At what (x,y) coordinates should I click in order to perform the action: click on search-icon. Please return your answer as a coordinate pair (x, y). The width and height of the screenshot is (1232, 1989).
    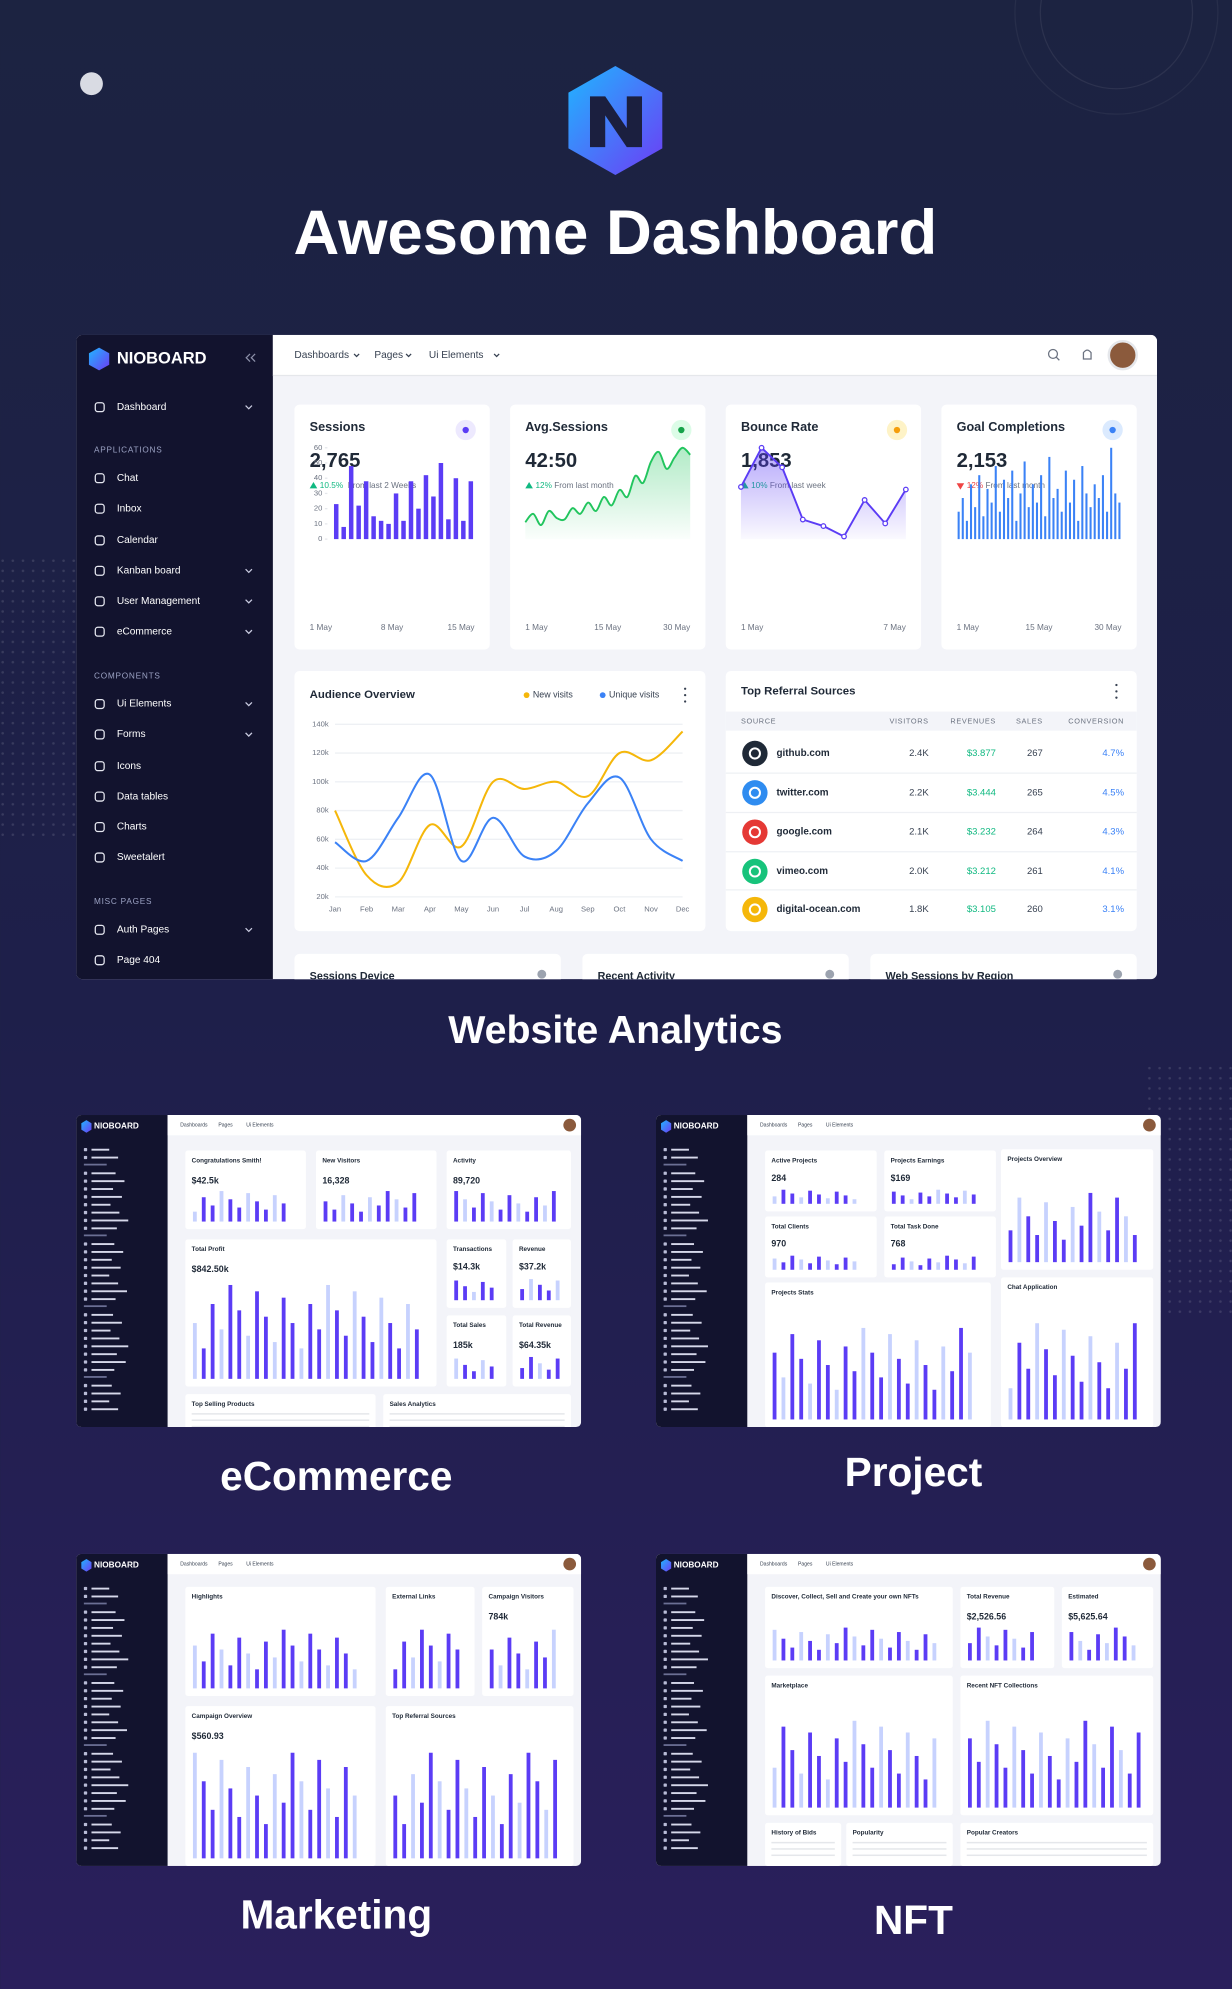
    Looking at the image, I should click on (1053, 353).